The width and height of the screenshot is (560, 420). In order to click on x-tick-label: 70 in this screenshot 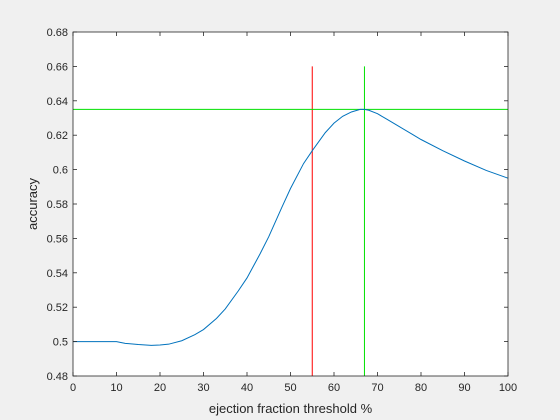, I will do `click(377, 388)`.